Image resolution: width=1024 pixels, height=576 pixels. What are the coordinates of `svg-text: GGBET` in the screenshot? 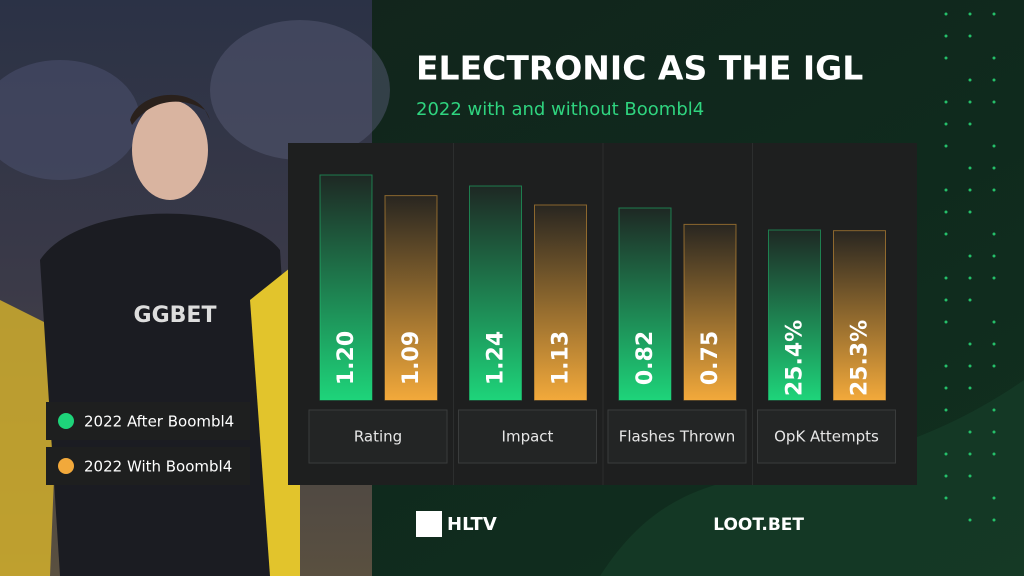 It's located at (175, 315).